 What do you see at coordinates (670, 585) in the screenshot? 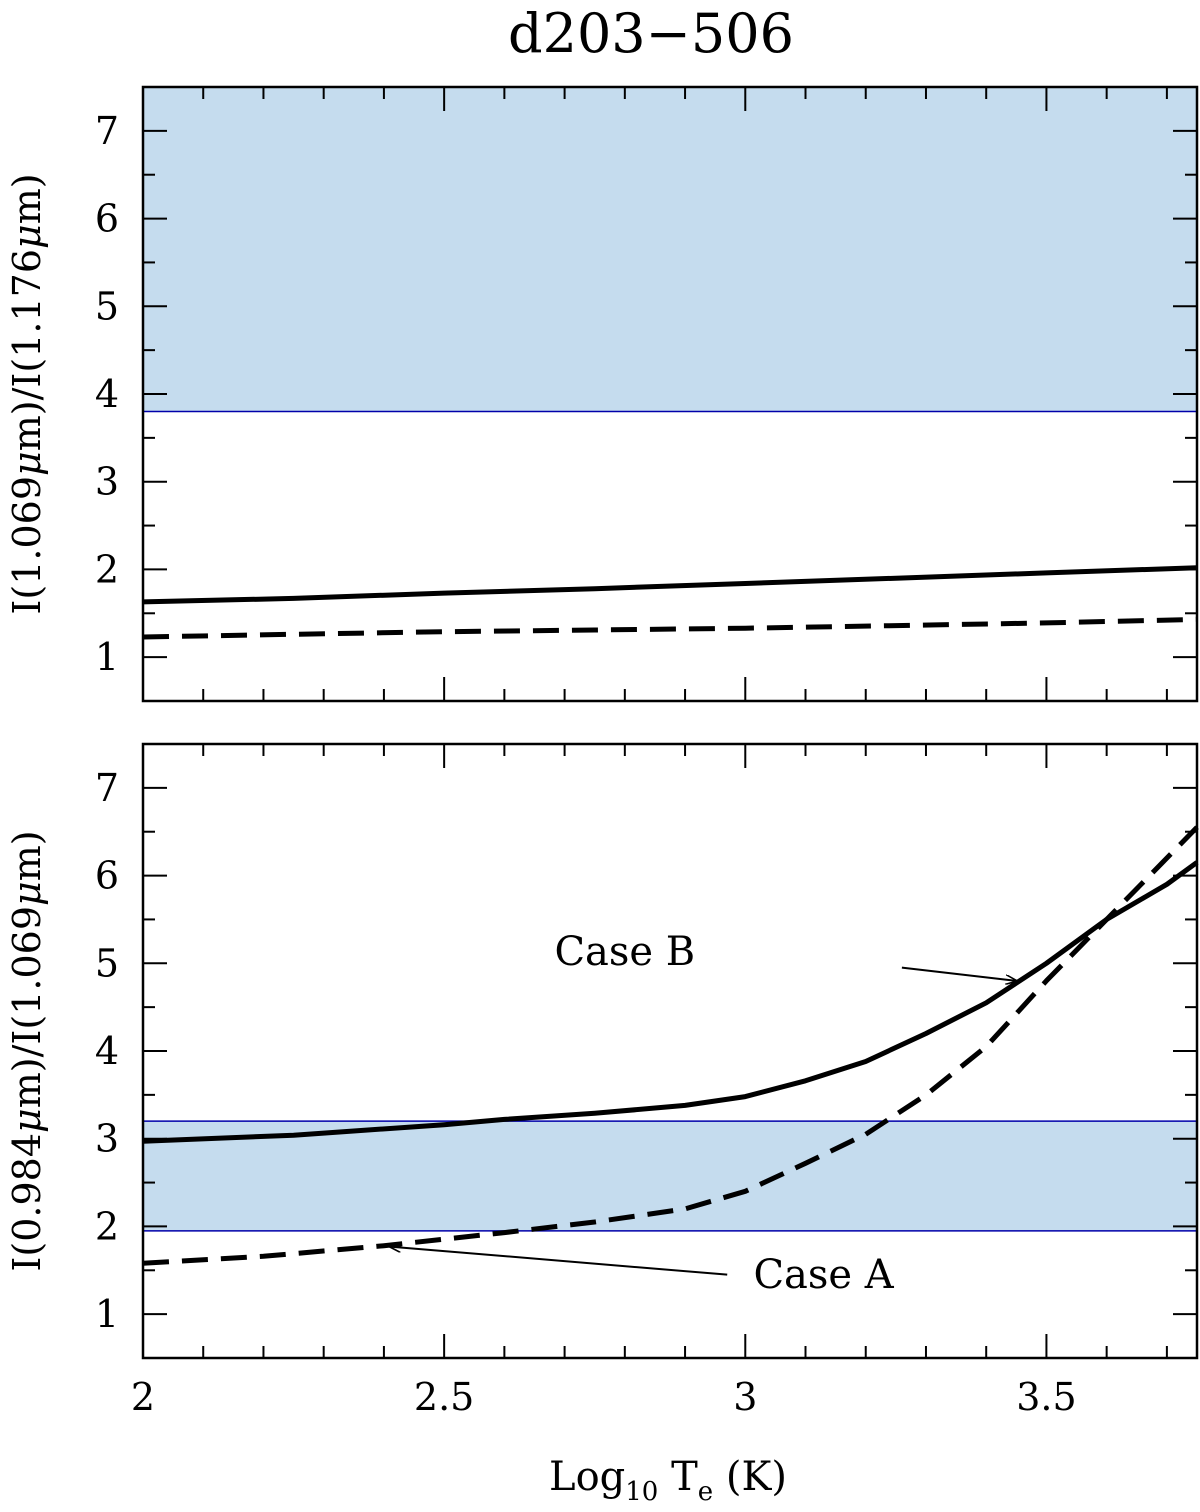
I see `series-solid-line` at bounding box center [670, 585].